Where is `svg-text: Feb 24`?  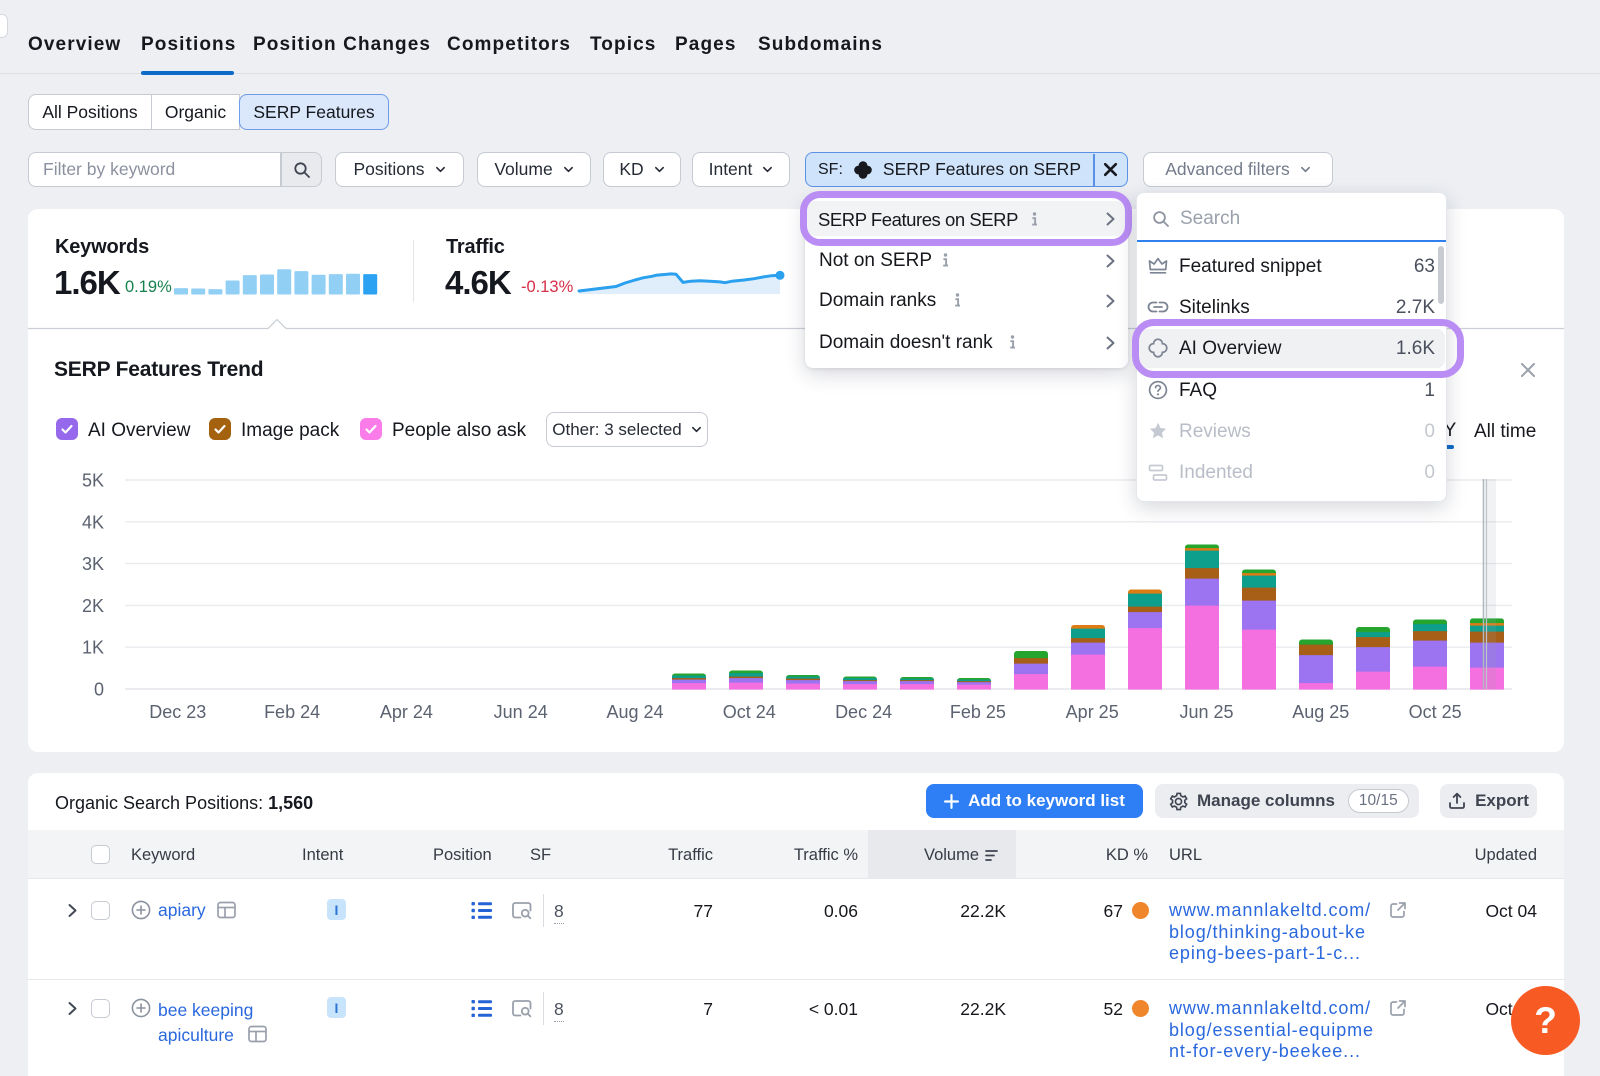
svg-text: Feb 24 is located at coordinates (292, 712).